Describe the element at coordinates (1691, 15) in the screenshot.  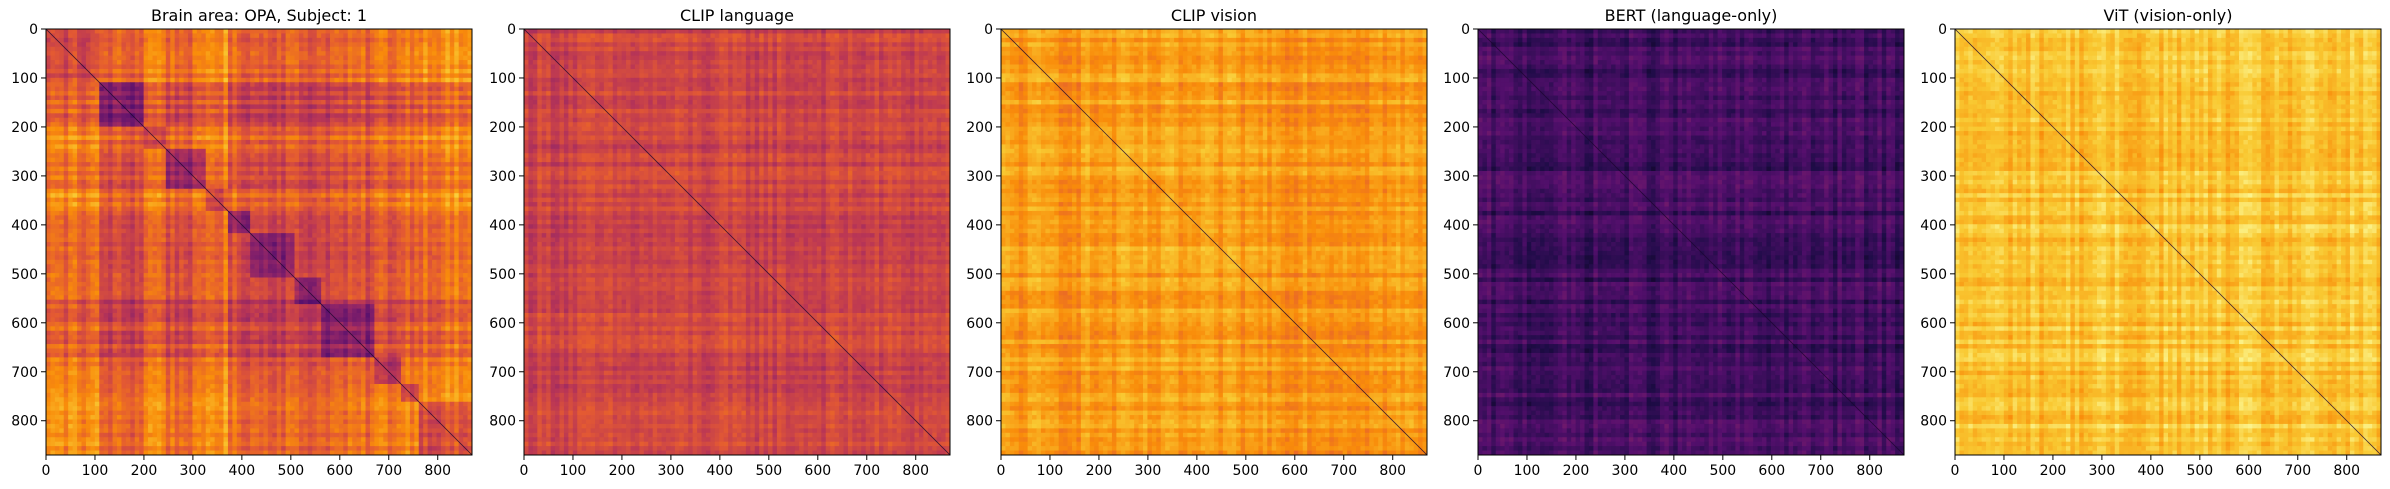
I see `chart-title: BERT (language-only)` at that location.